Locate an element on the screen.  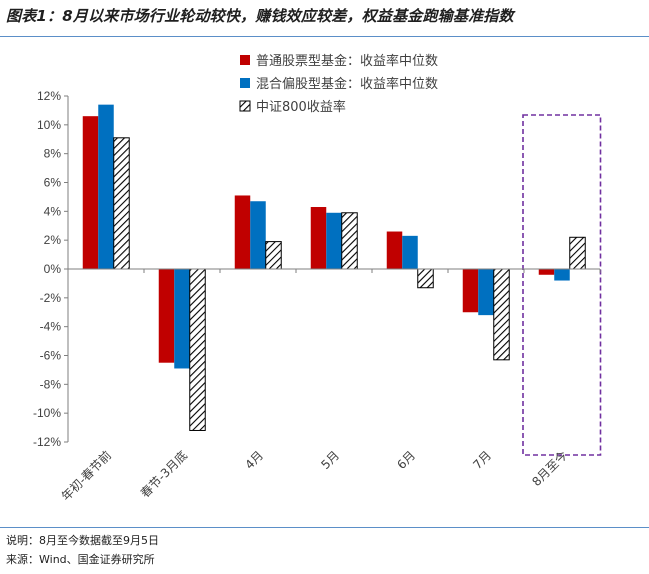
legend-label-3: 中证800收益率 is located at coordinates (301, 107).